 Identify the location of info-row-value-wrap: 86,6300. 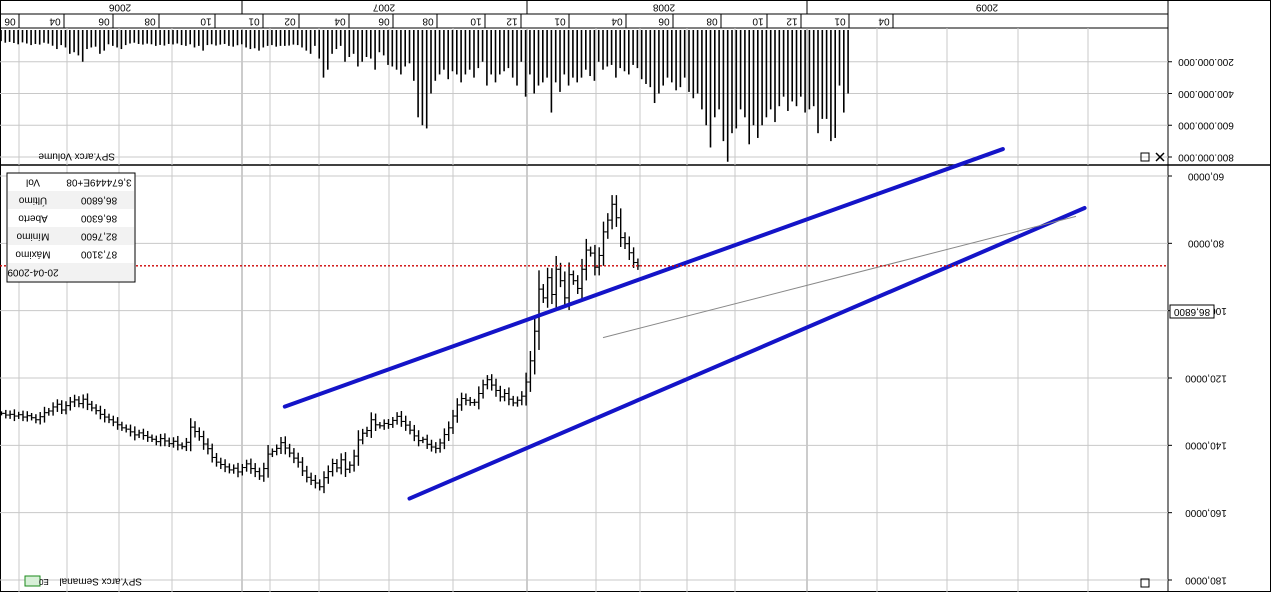
(98, 217).